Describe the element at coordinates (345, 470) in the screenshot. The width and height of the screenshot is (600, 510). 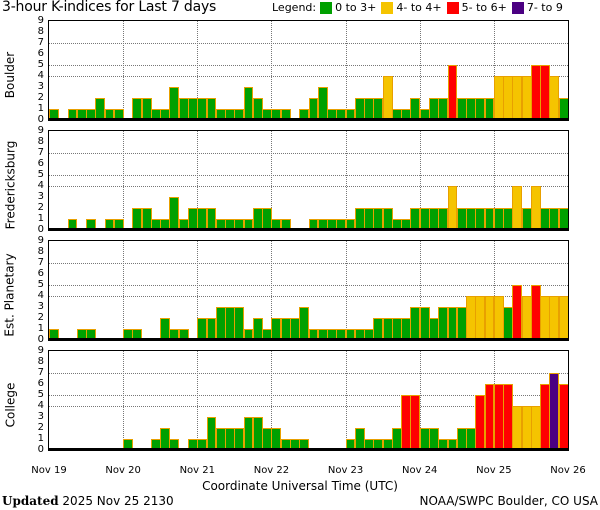
I see `x-tick: Nov 23` at that location.